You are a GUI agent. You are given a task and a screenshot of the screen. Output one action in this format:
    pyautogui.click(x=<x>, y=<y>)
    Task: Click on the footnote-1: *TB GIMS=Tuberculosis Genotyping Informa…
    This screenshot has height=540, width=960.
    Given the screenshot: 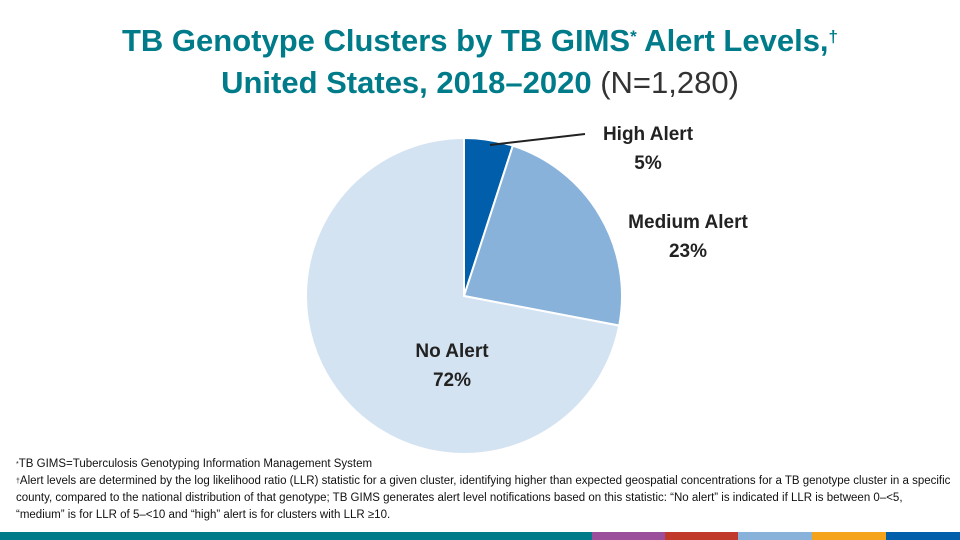 What is the action you would take?
    pyautogui.click(x=194, y=464)
    